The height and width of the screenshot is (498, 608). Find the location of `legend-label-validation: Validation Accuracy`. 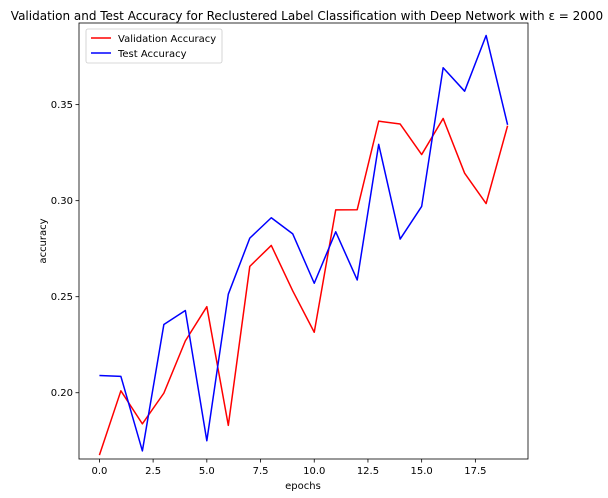

legend-label-validation: Validation Accuracy is located at coordinates (167, 39).